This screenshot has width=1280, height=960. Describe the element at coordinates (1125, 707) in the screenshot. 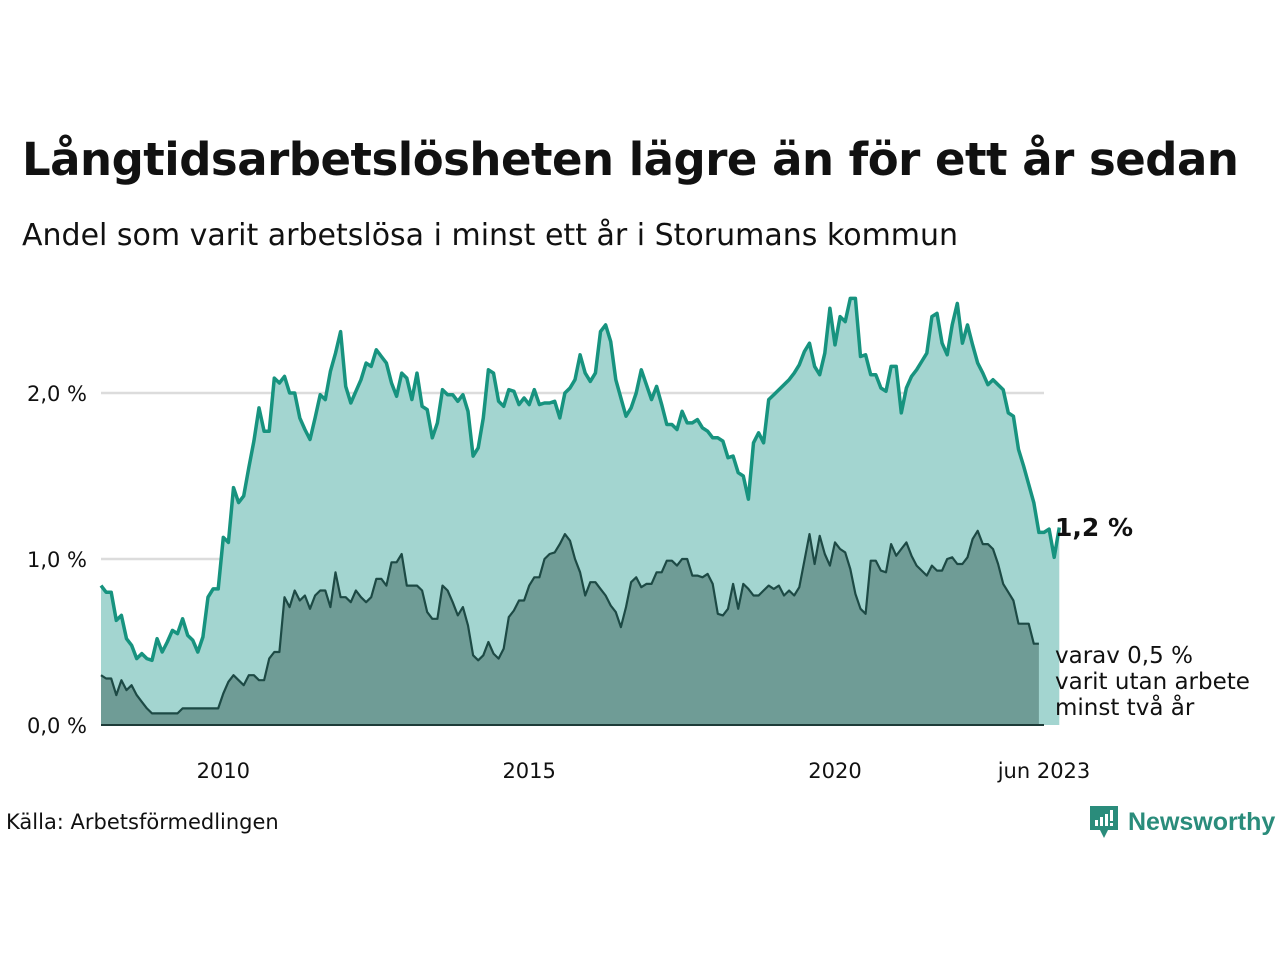

I see `two-year-note-line: minst två år` at that location.